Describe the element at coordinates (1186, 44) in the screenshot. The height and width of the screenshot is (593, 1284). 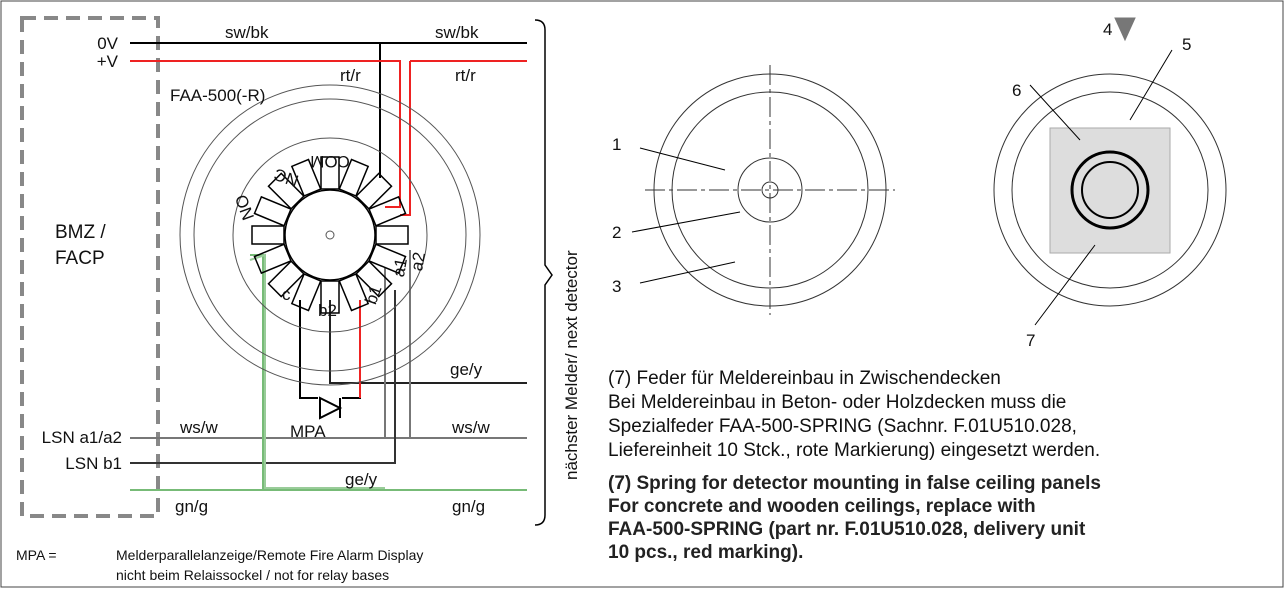
I see `callout: 5` at that location.